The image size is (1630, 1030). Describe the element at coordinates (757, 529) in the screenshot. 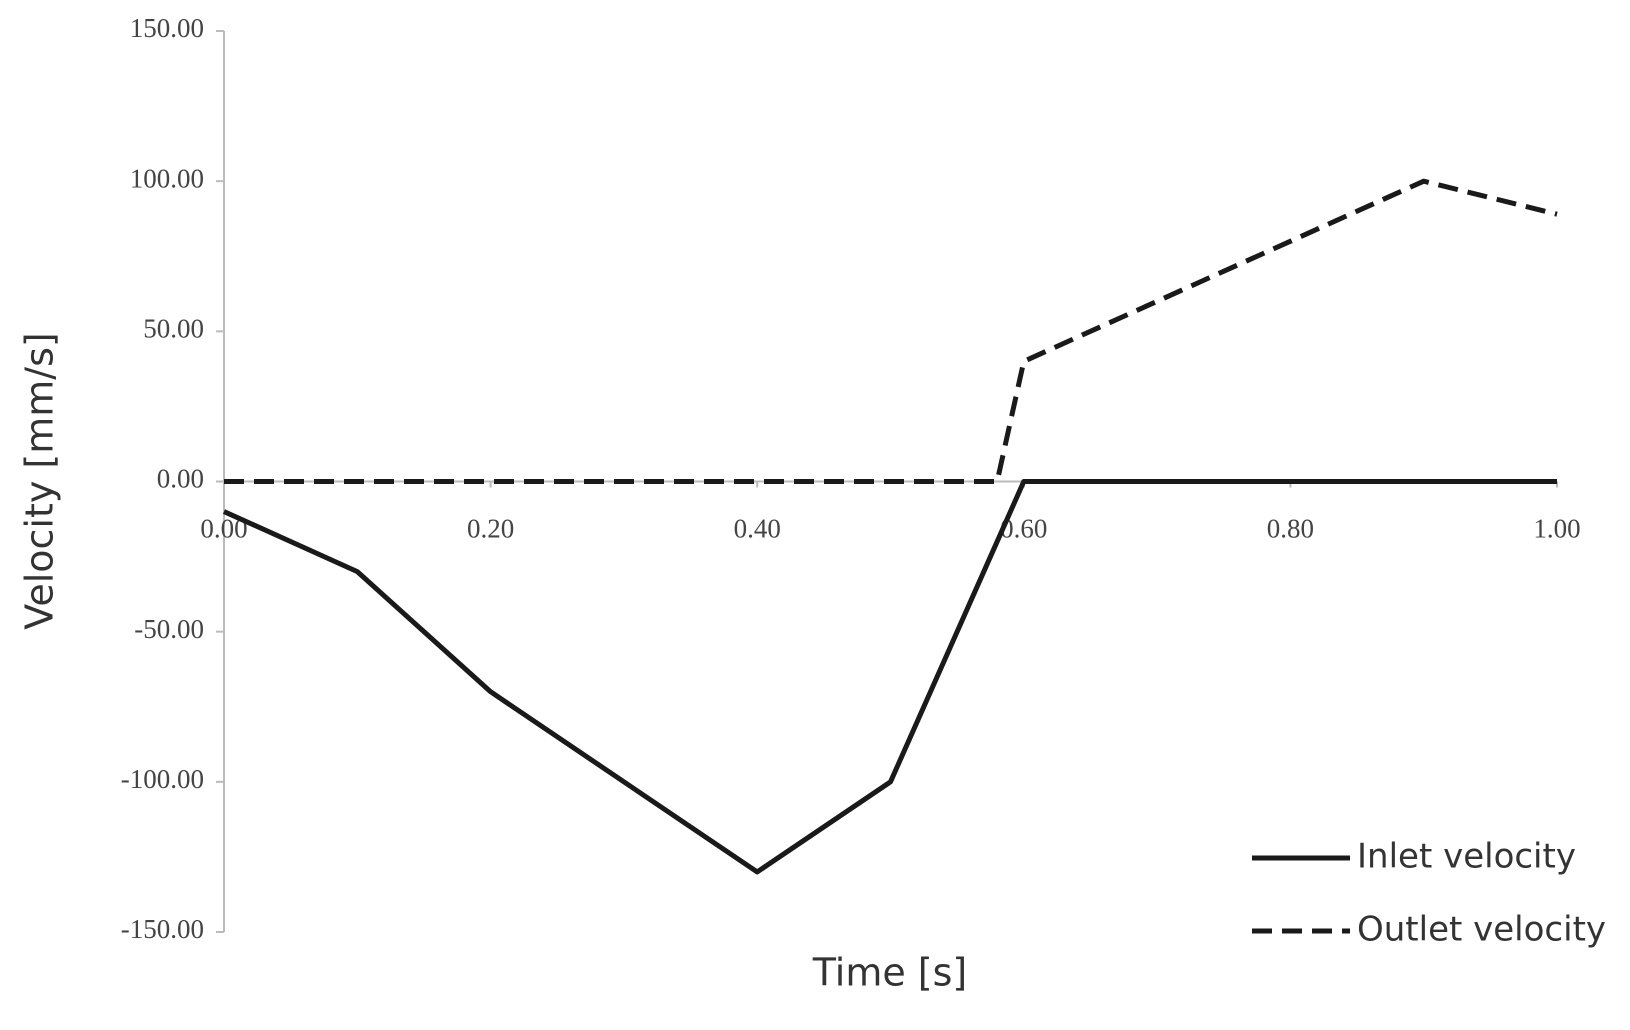

I see `x-tick-label: 0.40` at that location.